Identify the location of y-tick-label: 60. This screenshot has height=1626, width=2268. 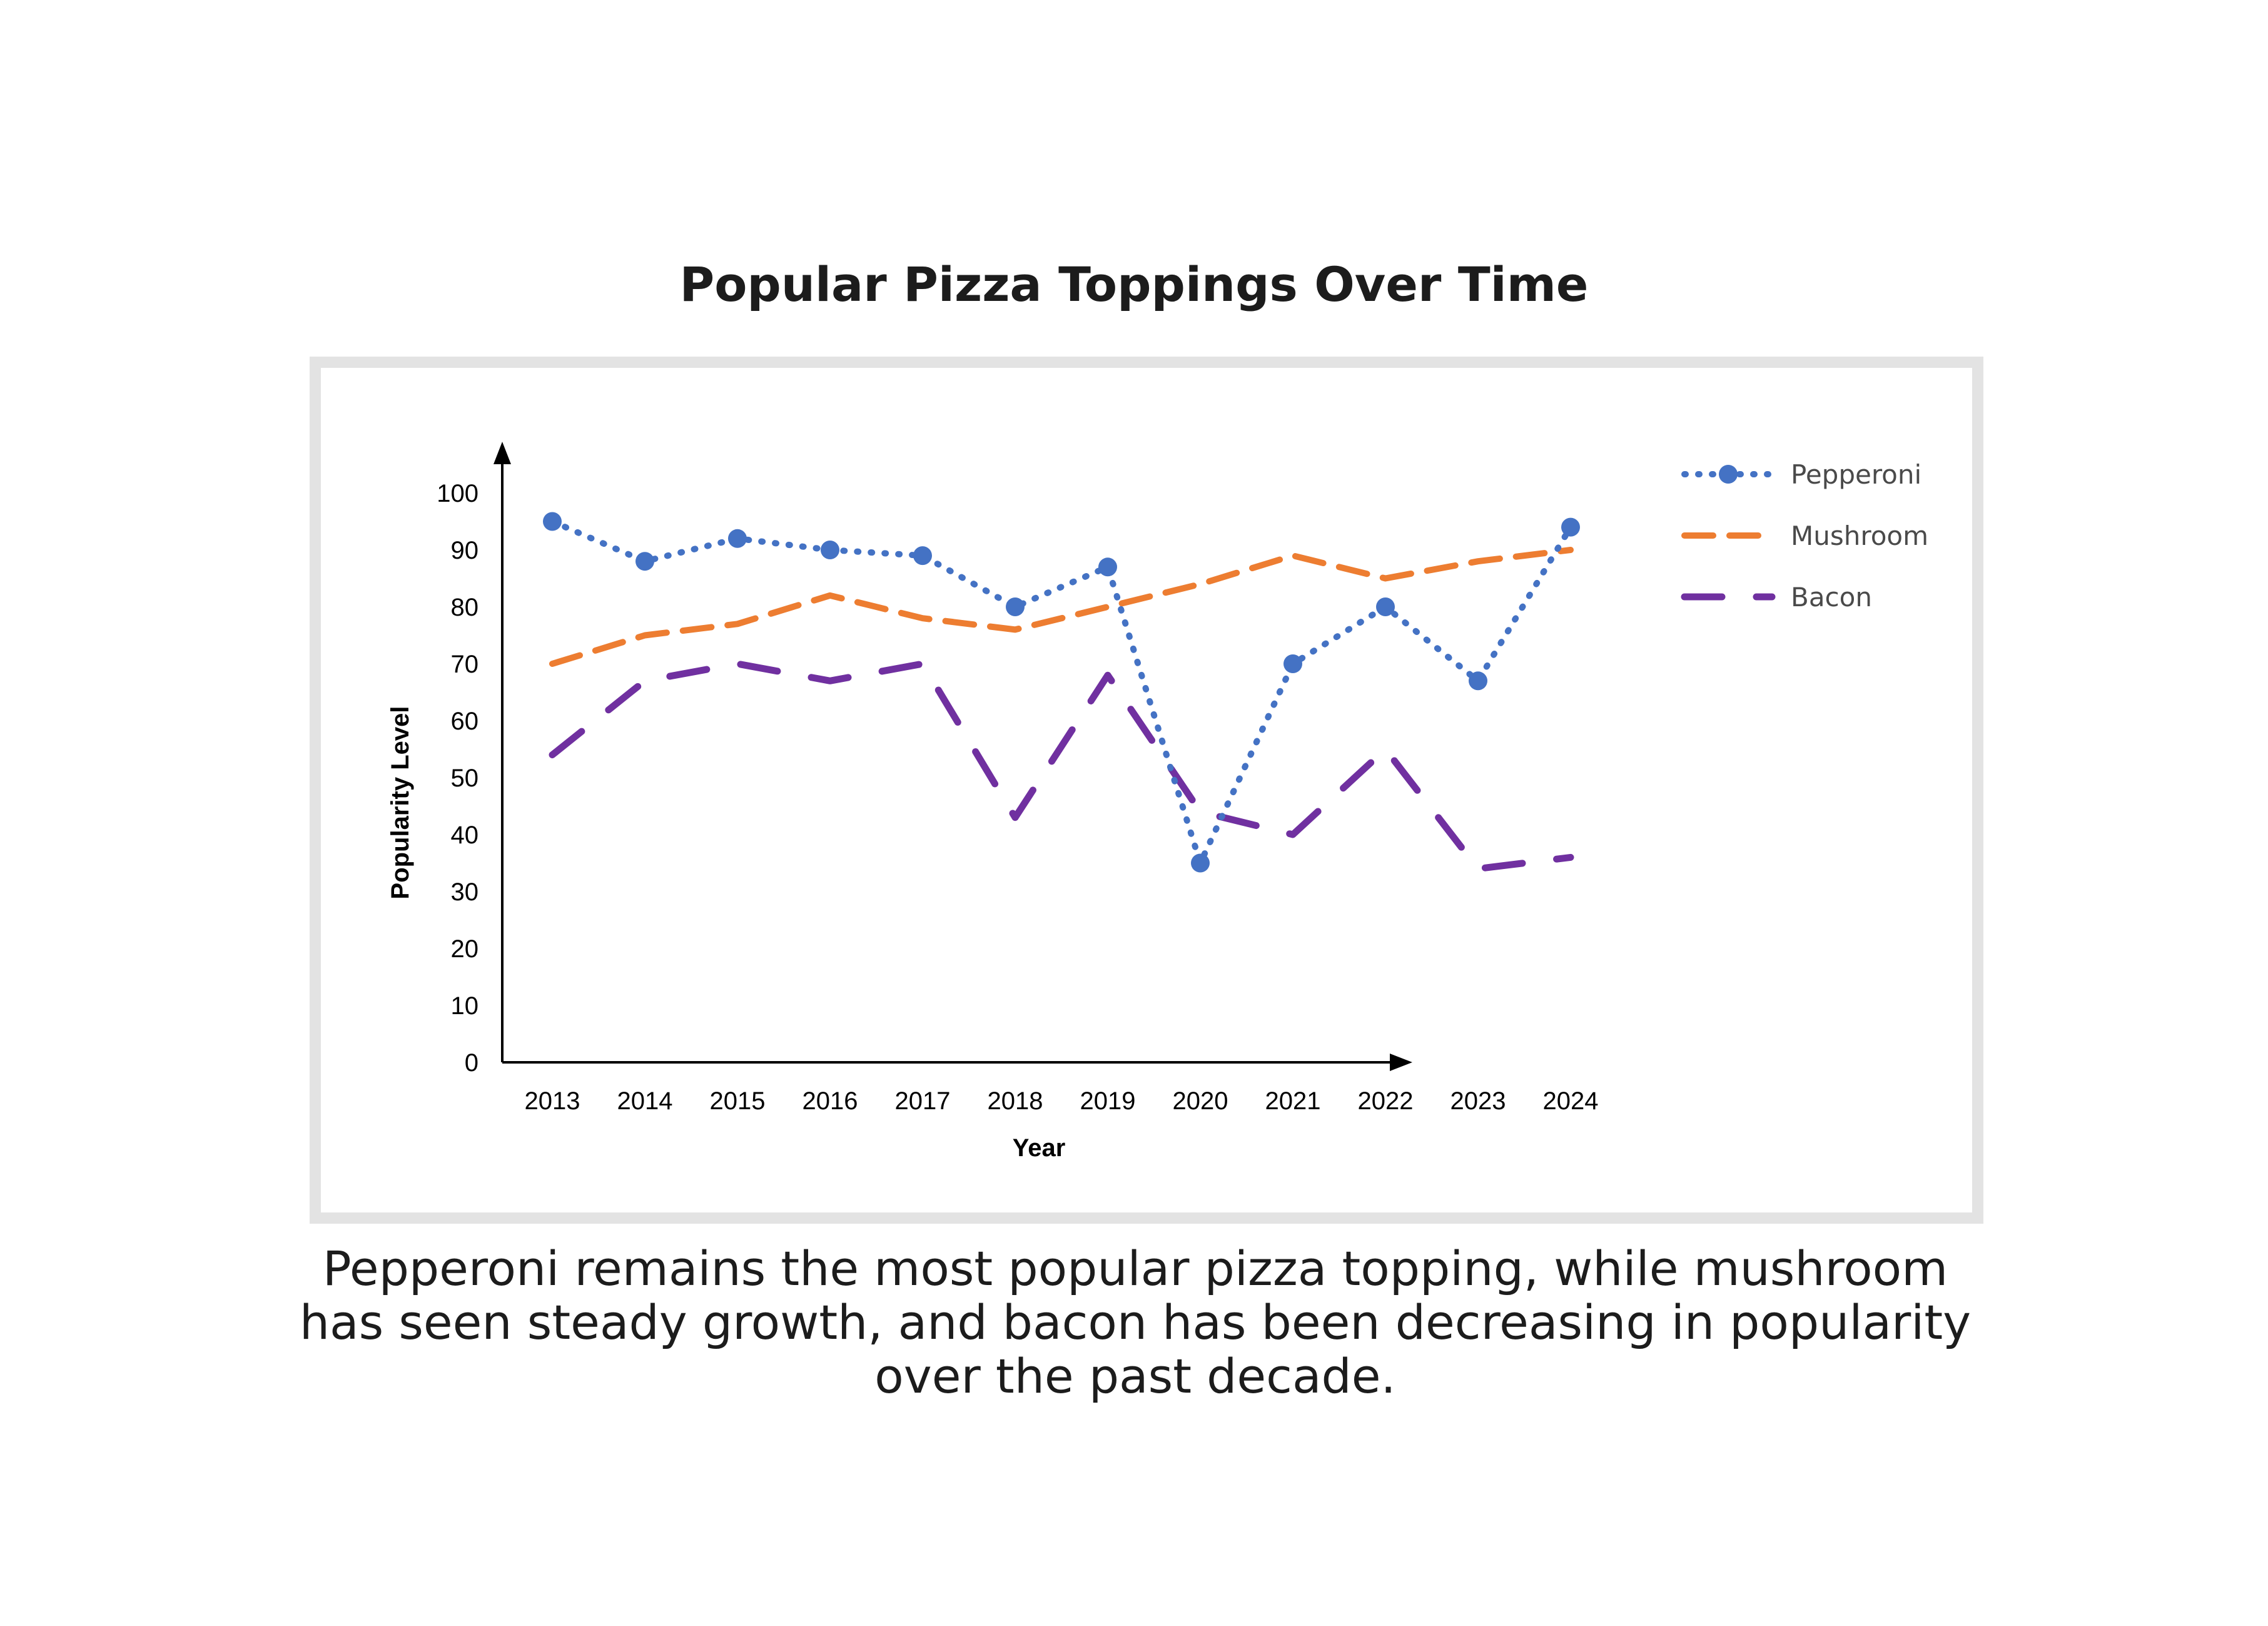
(465, 721).